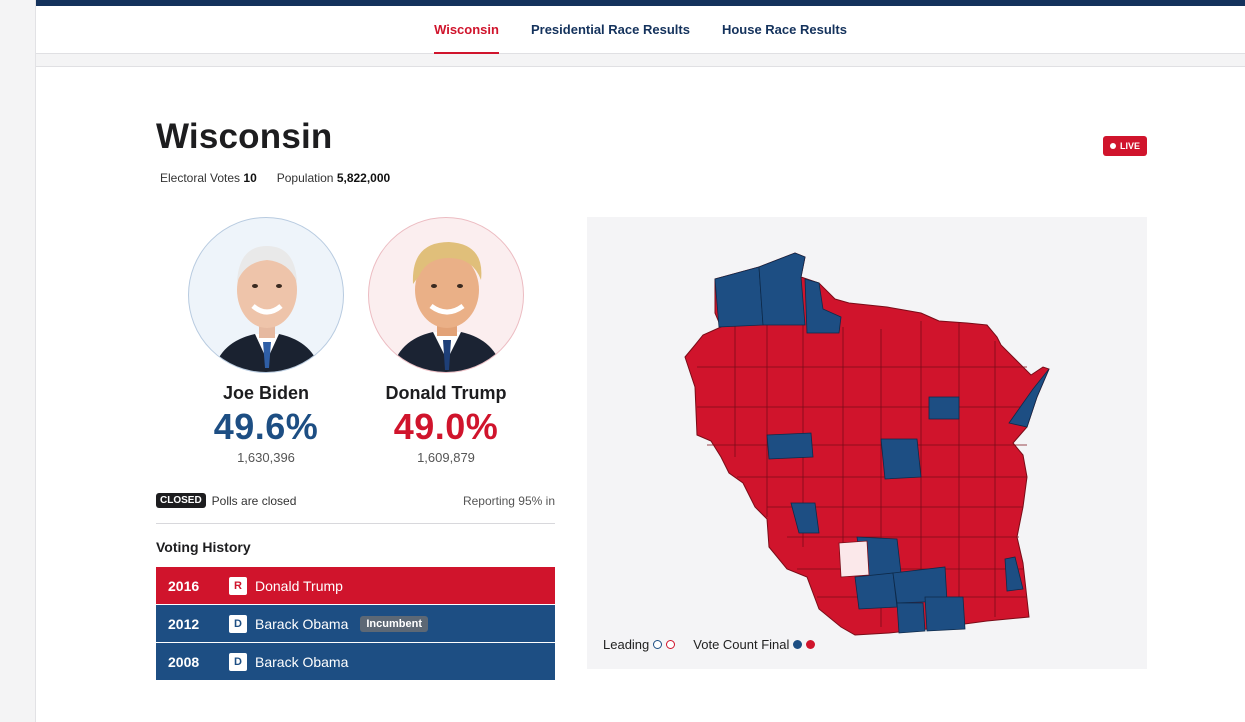  Describe the element at coordinates (238, 585) in the screenshot. I see `party-badge: R` at that location.